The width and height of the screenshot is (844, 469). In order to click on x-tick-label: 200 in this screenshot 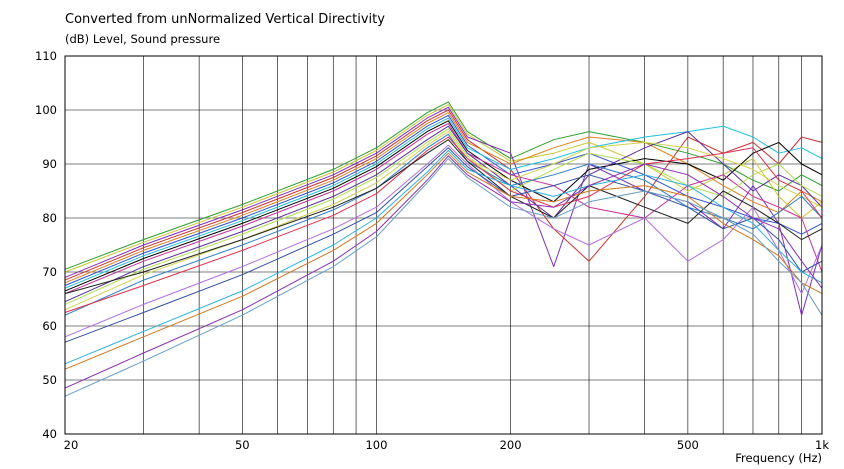, I will do `click(511, 445)`.